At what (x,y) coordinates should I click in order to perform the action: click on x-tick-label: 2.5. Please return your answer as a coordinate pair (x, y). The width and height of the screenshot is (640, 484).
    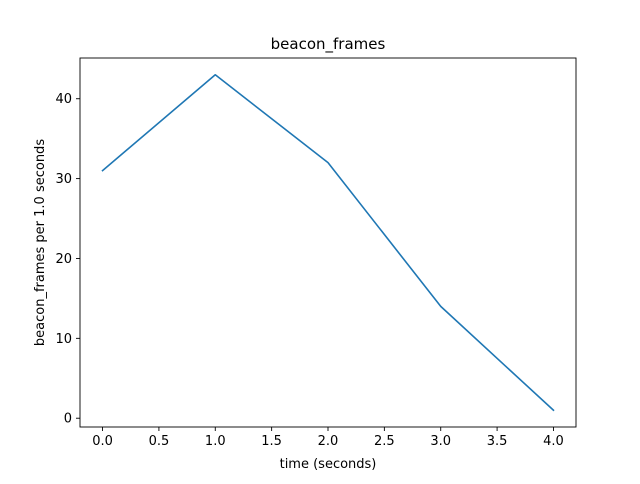
    Looking at the image, I should click on (384, 441).